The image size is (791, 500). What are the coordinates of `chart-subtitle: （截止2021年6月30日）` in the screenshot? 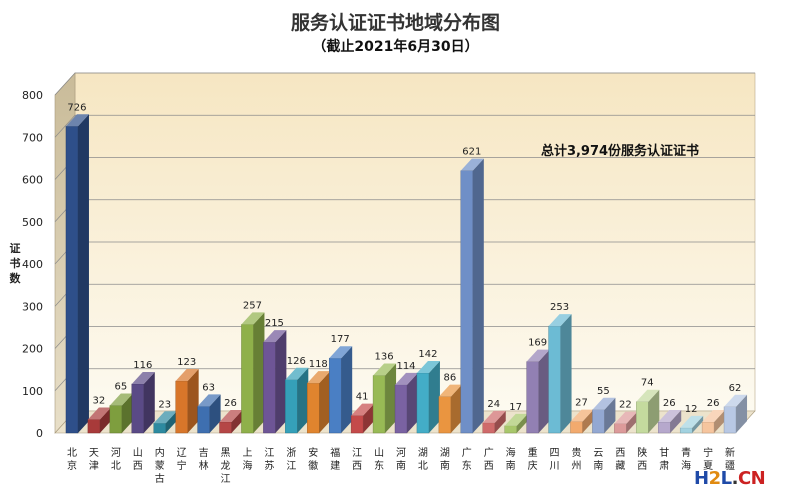 It's located at (395, 47).